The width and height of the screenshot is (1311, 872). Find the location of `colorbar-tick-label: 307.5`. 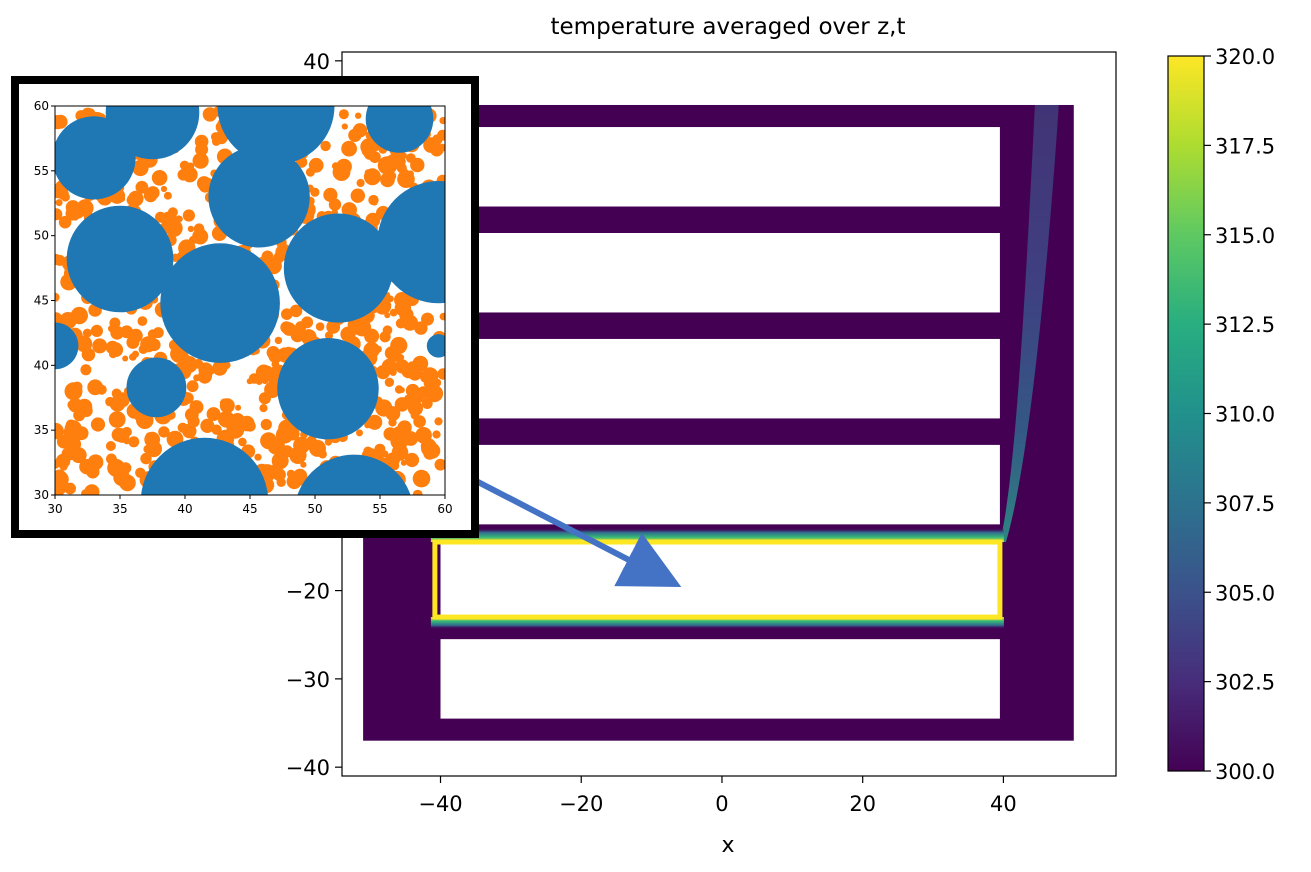

colorbar-tick-label: 307.5 is located at coordinates (1245, 504).